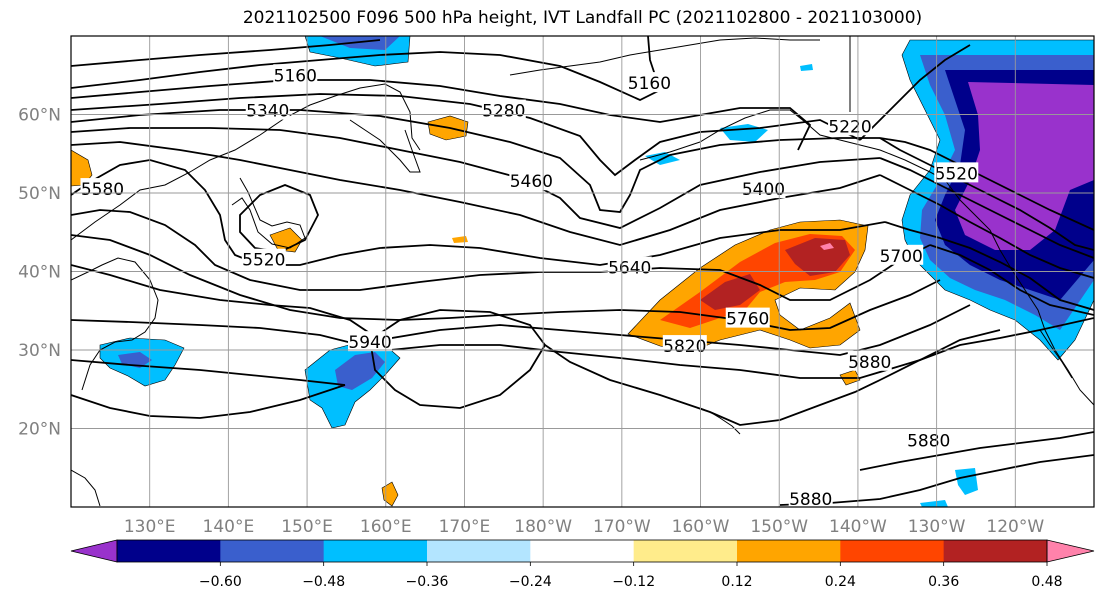 Image resolution: width=1105 pixels, height=605 pixels. I want to click on contour-5520-japan, so click(279, 218).